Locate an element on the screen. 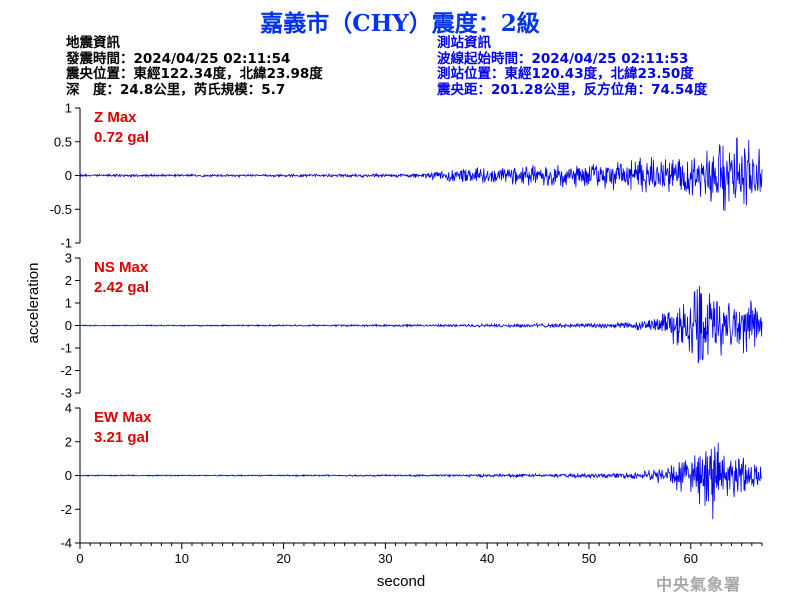 The image size is (800, 600). epicentral-distance: 震央距：201.28公里，反方位角：74.54度 is located at coordinates (572, 89).